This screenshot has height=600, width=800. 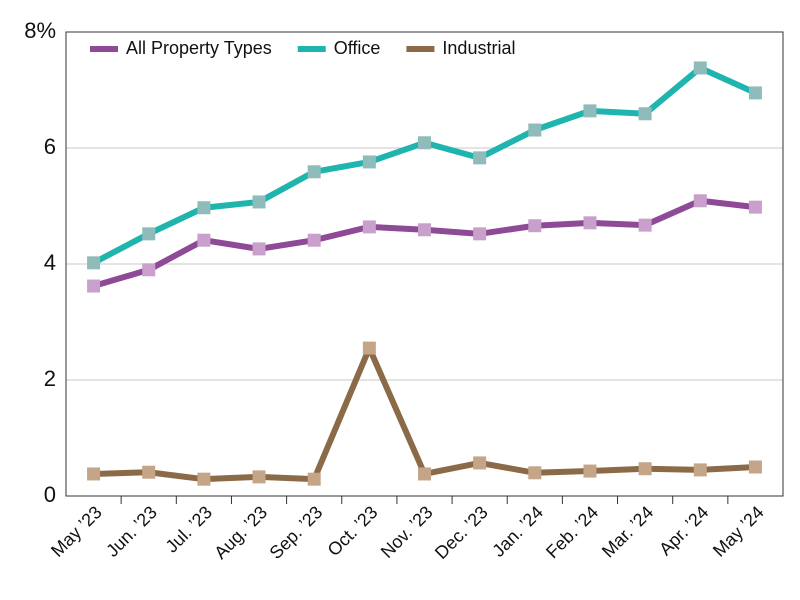 What do you see at coordinates (478, 48) in the screenshot?
I see `legend-label: Industrial` at bounding box center [478, 48].